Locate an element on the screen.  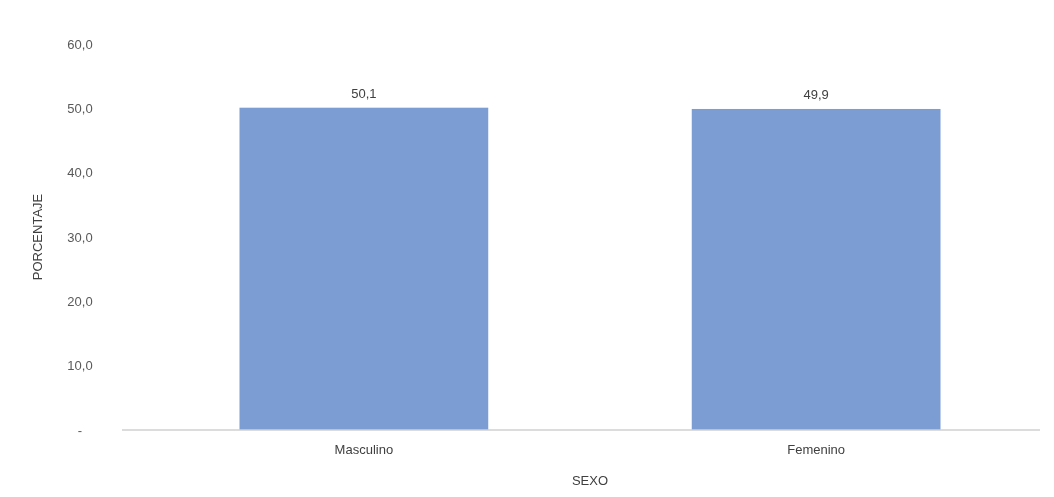
data-label: 50,1 is located at coordinates (364, 93).